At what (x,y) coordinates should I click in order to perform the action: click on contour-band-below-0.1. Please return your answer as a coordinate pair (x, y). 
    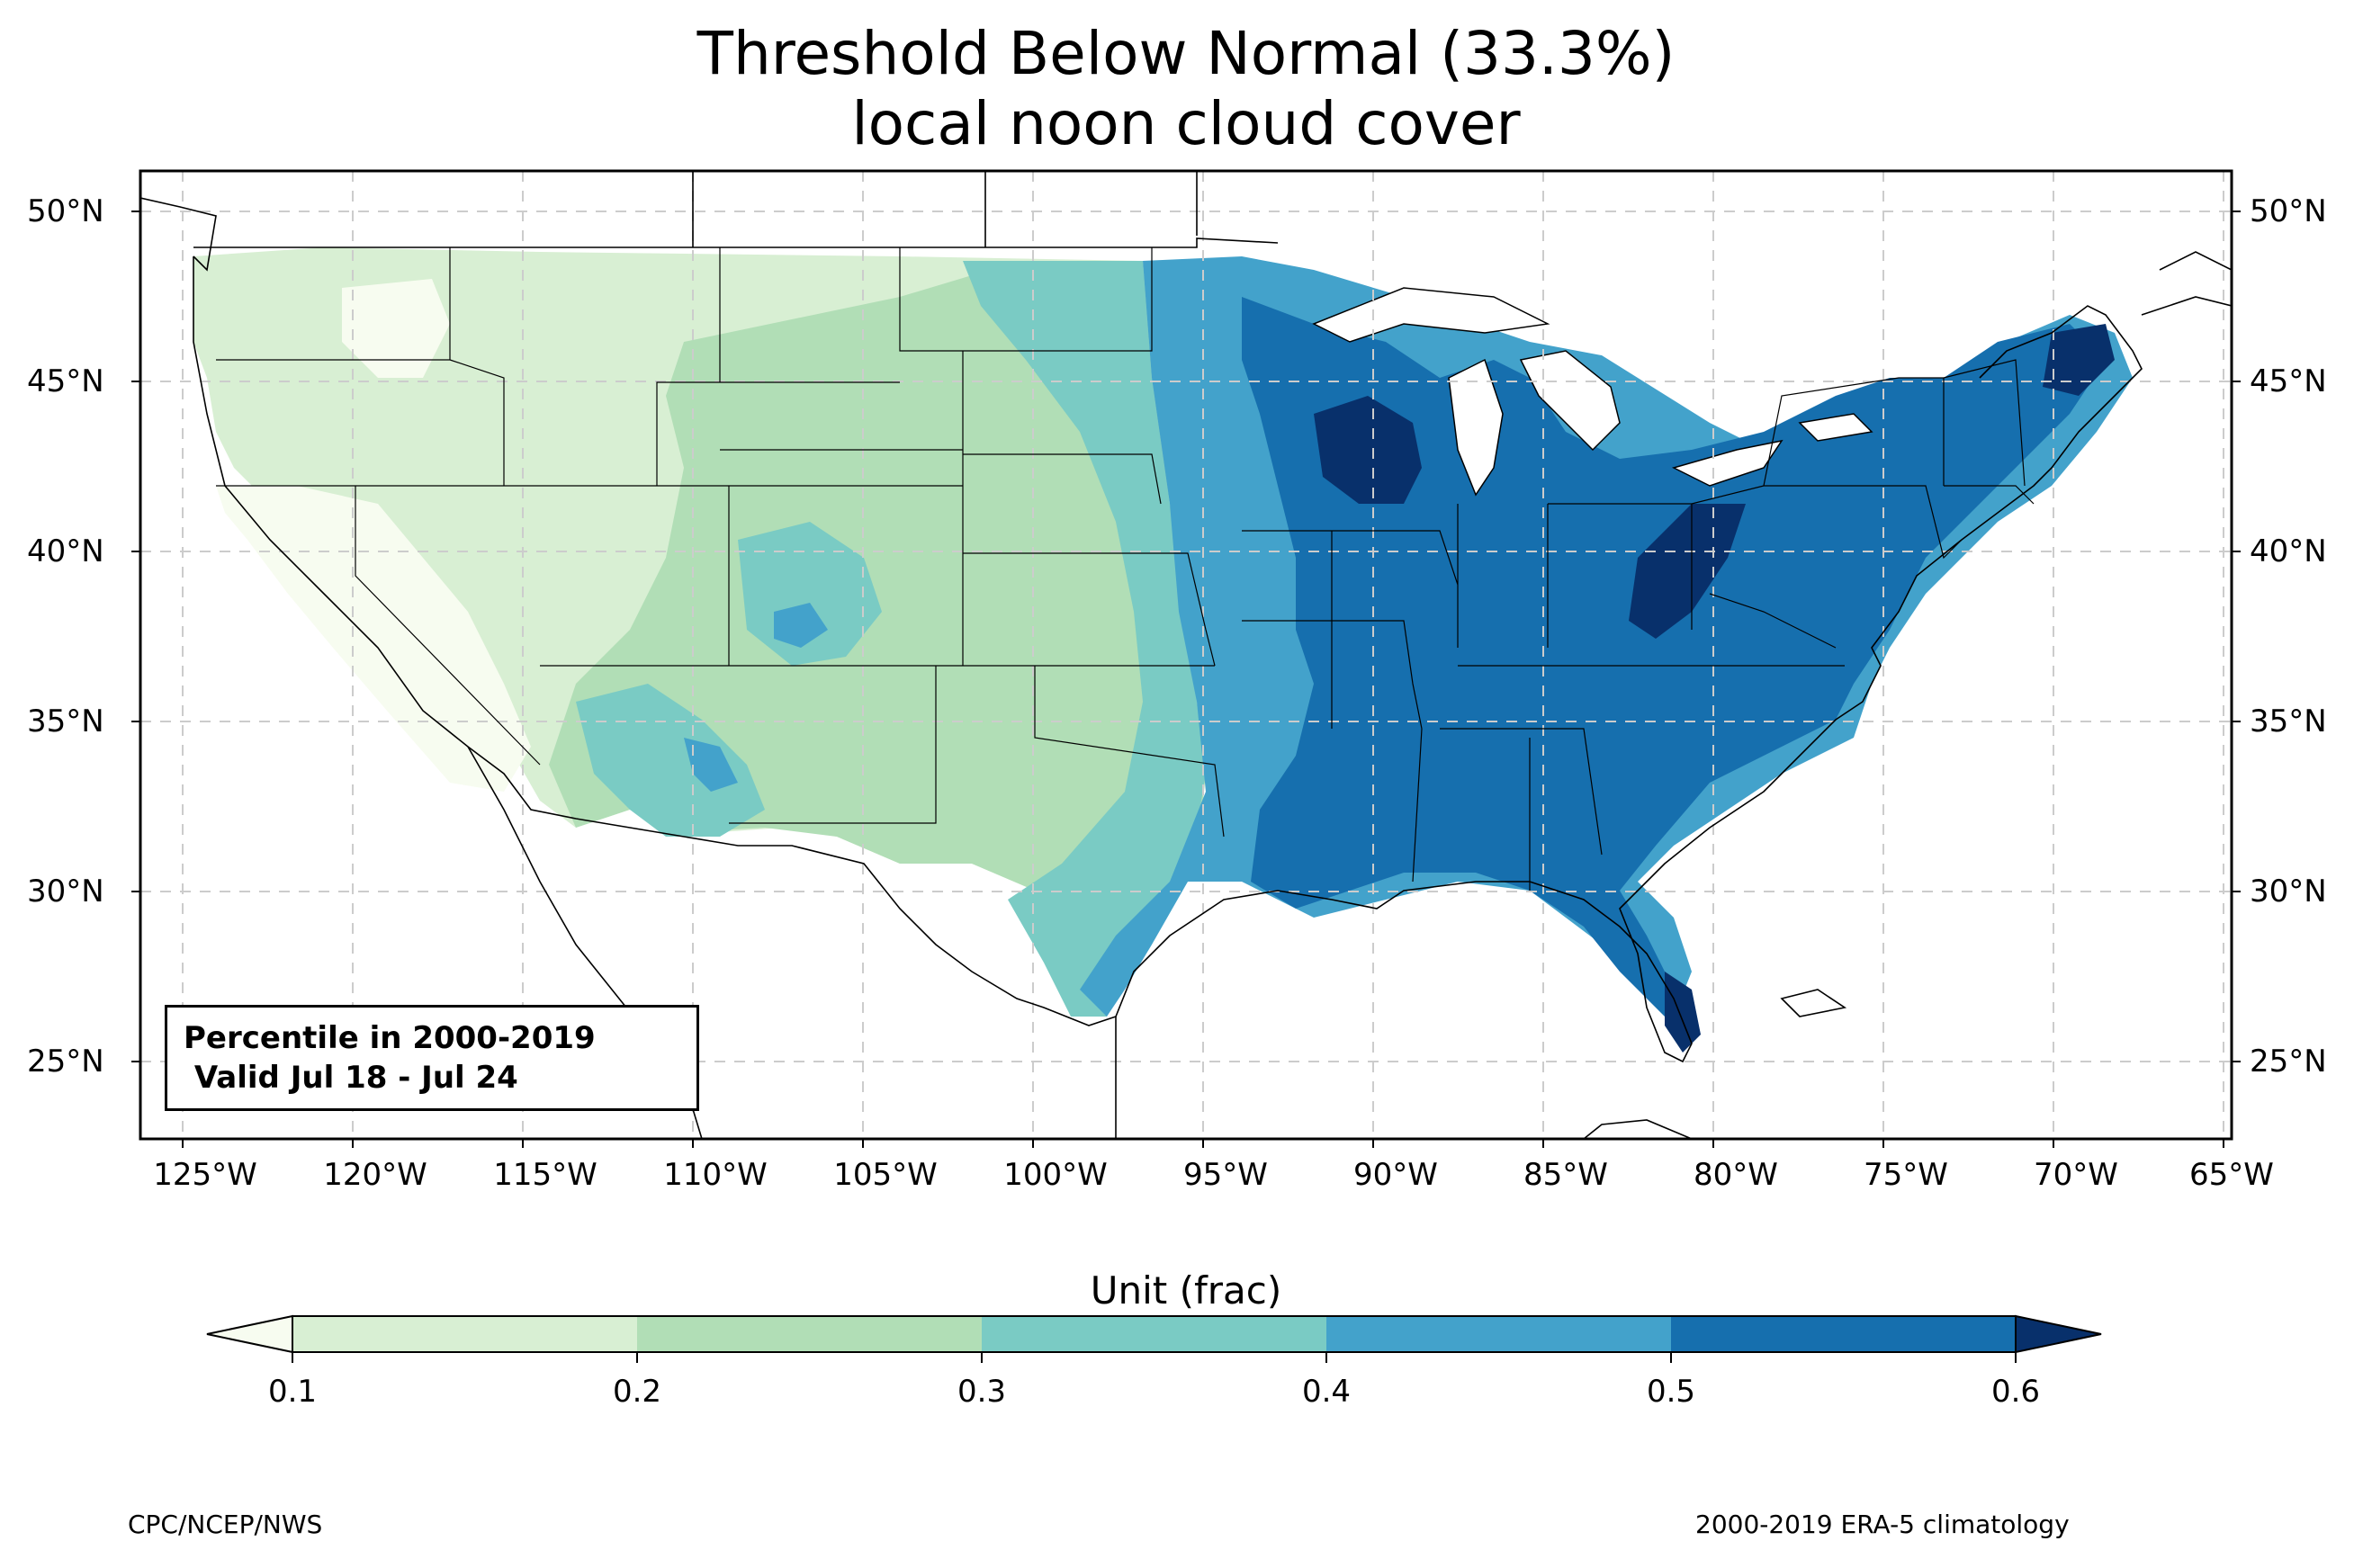
    Looking at the image, I should click on (374, 639).